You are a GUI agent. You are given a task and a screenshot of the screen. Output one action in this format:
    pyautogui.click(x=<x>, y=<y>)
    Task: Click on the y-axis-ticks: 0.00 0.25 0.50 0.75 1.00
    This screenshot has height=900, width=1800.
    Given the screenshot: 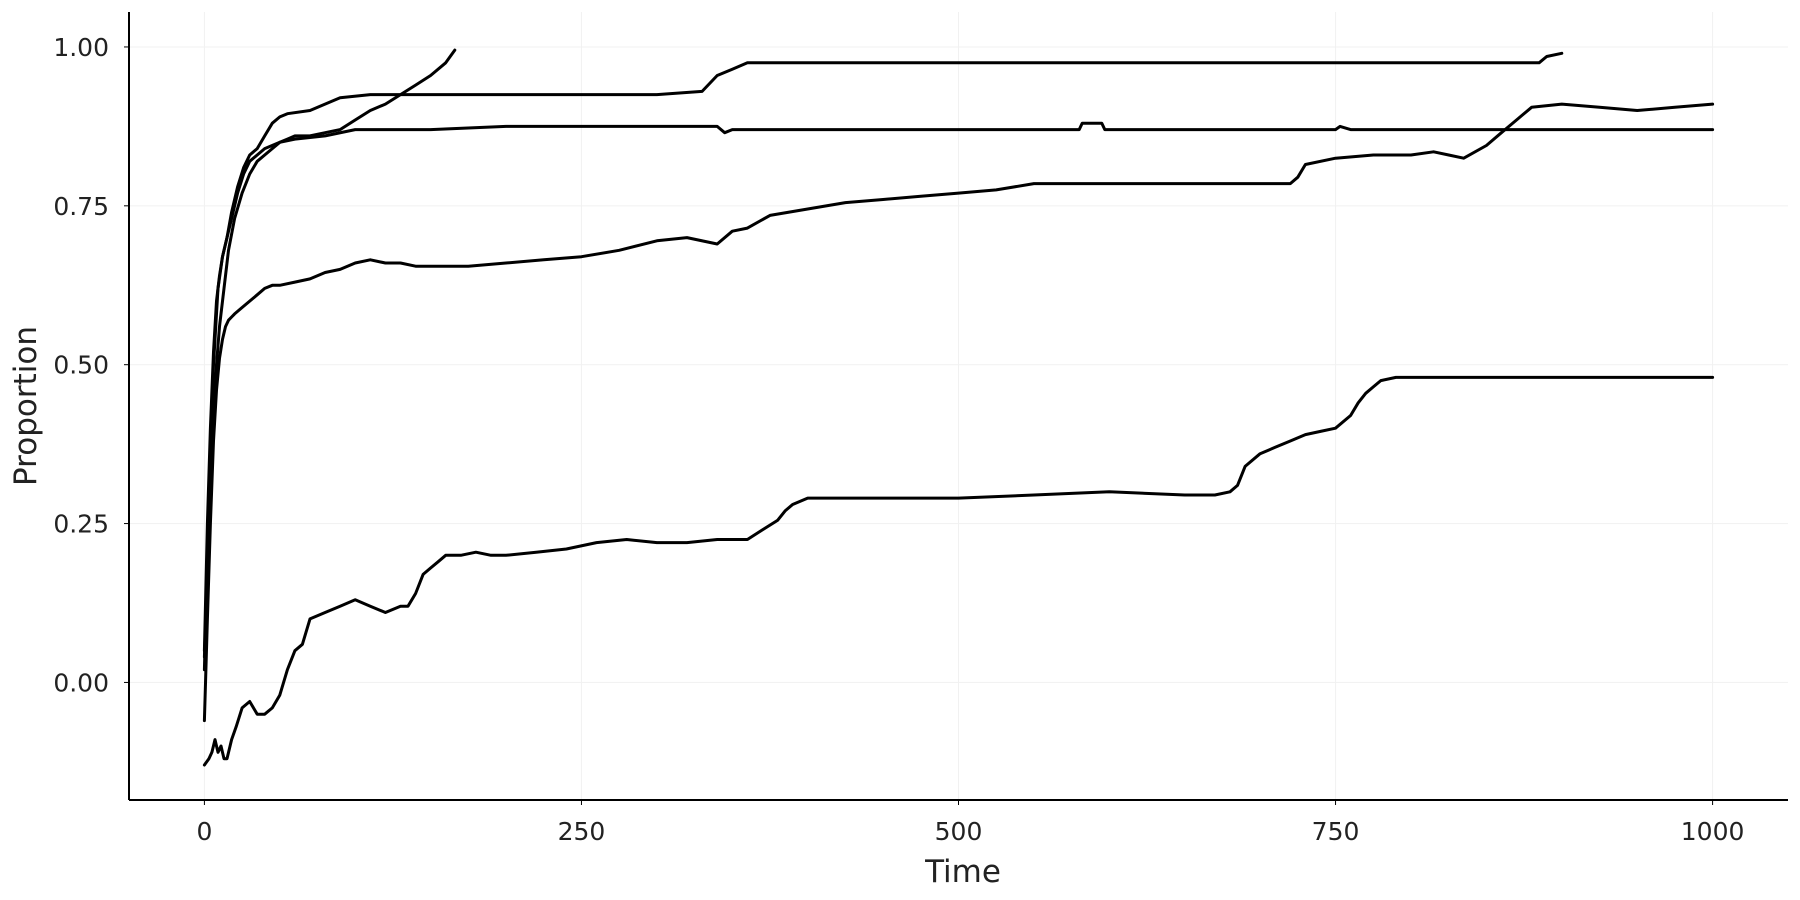 What is the action you would take?
    pyautogui.click(x=91, y=365)
    